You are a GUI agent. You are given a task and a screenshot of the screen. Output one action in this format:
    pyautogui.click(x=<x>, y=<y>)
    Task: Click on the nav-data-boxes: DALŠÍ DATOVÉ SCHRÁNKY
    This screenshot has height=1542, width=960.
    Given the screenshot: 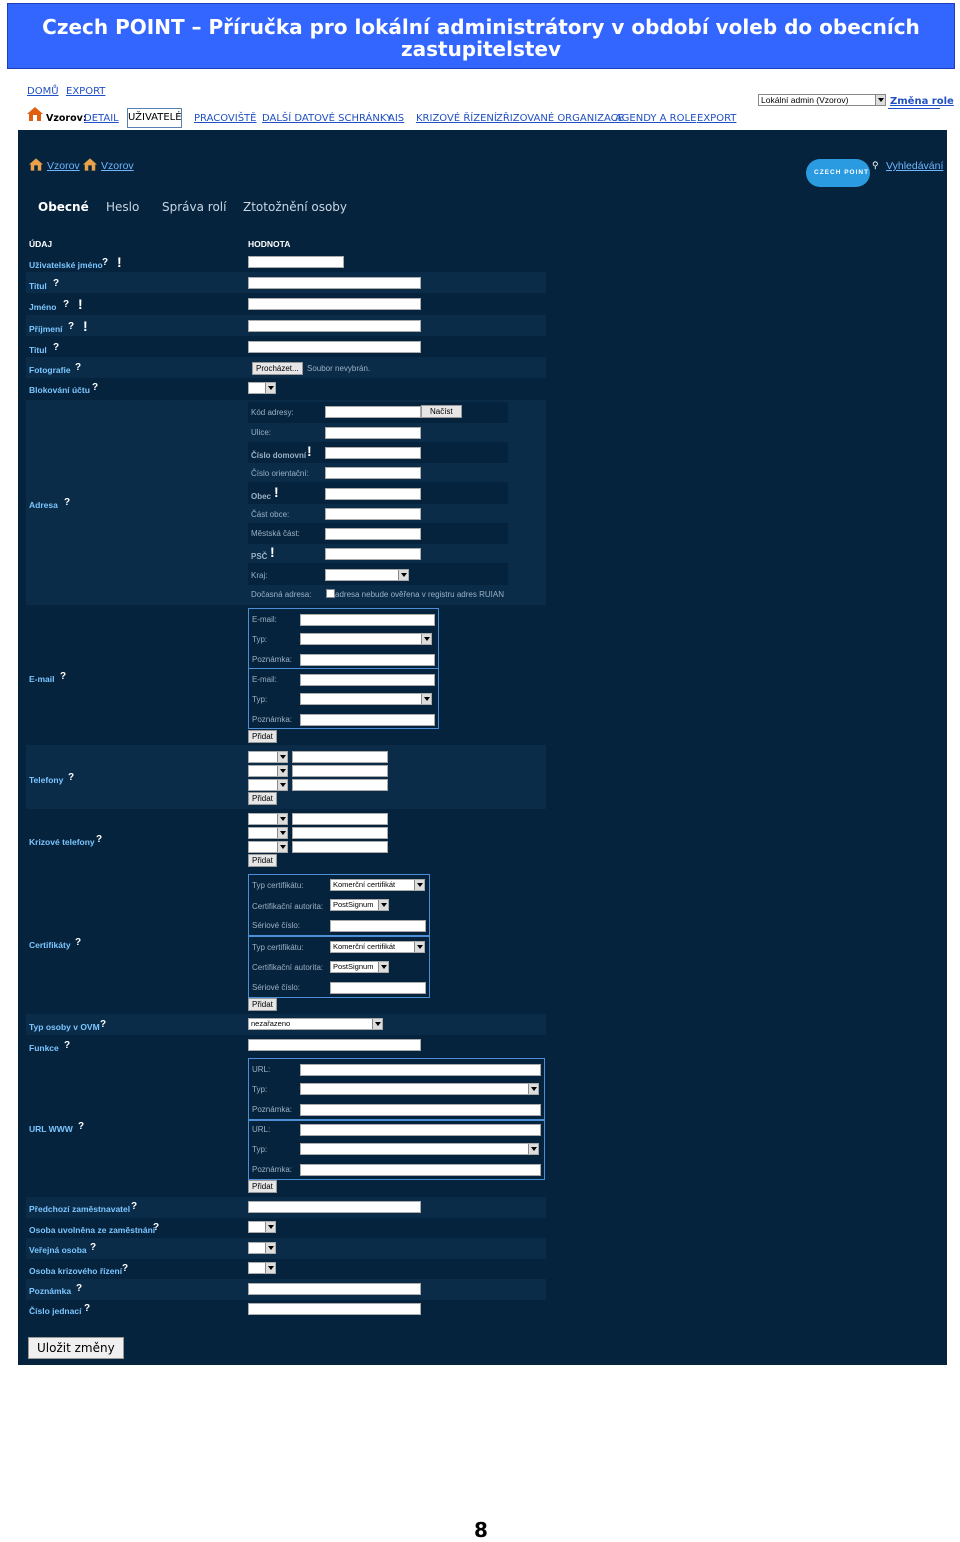 What is the action you would take?
    pyautogui.click(x=327, y=118)
    